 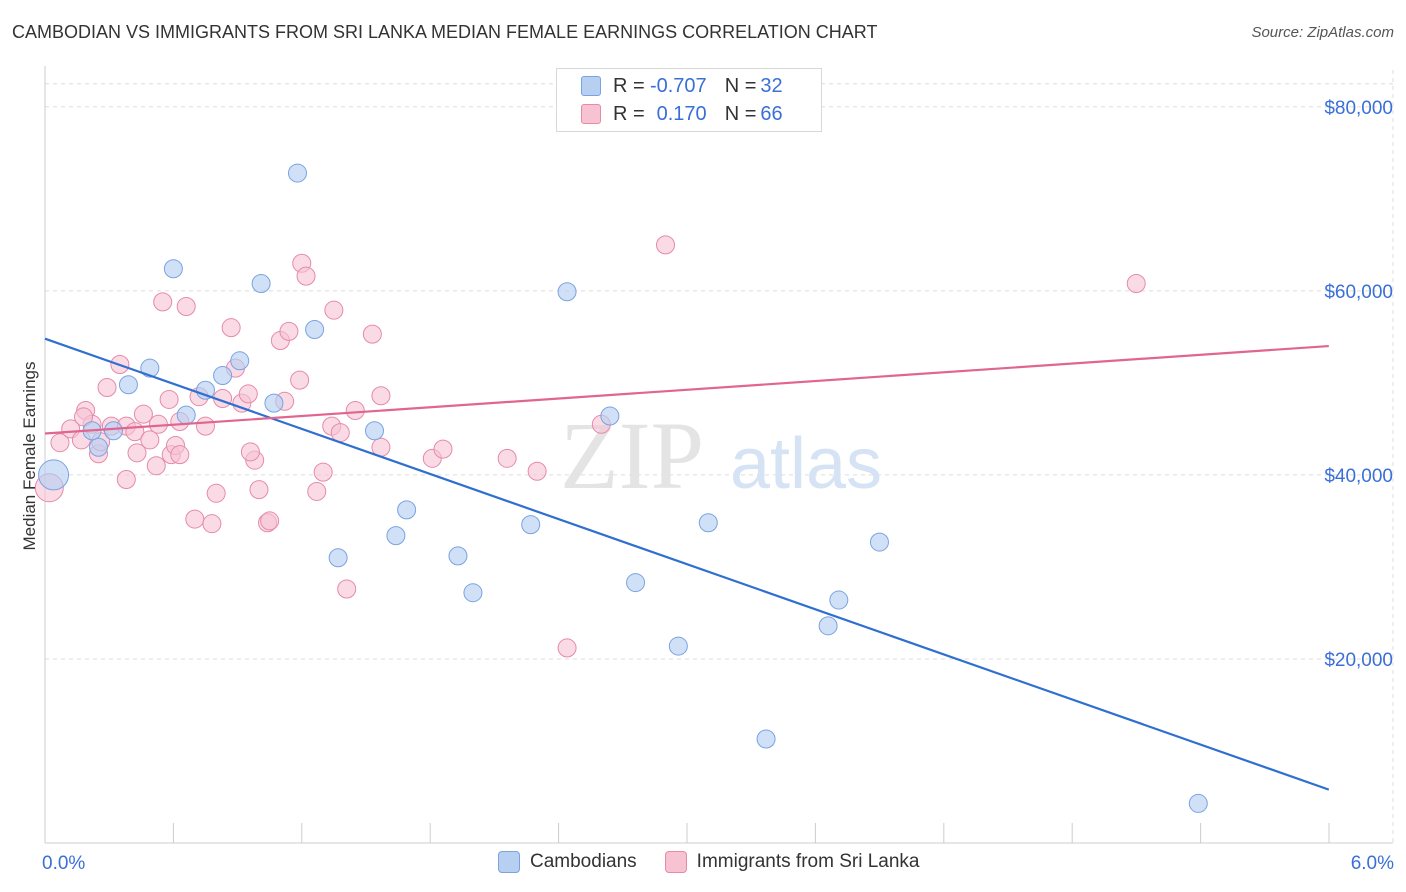 I want to click on x-tick-labels: 0.0% 6.0%, so click(x=718, y=863).